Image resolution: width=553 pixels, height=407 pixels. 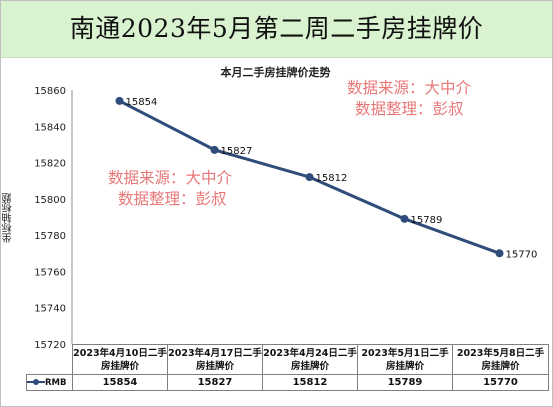 I want to click on data-label: 15770, so click(x=522, y=254).